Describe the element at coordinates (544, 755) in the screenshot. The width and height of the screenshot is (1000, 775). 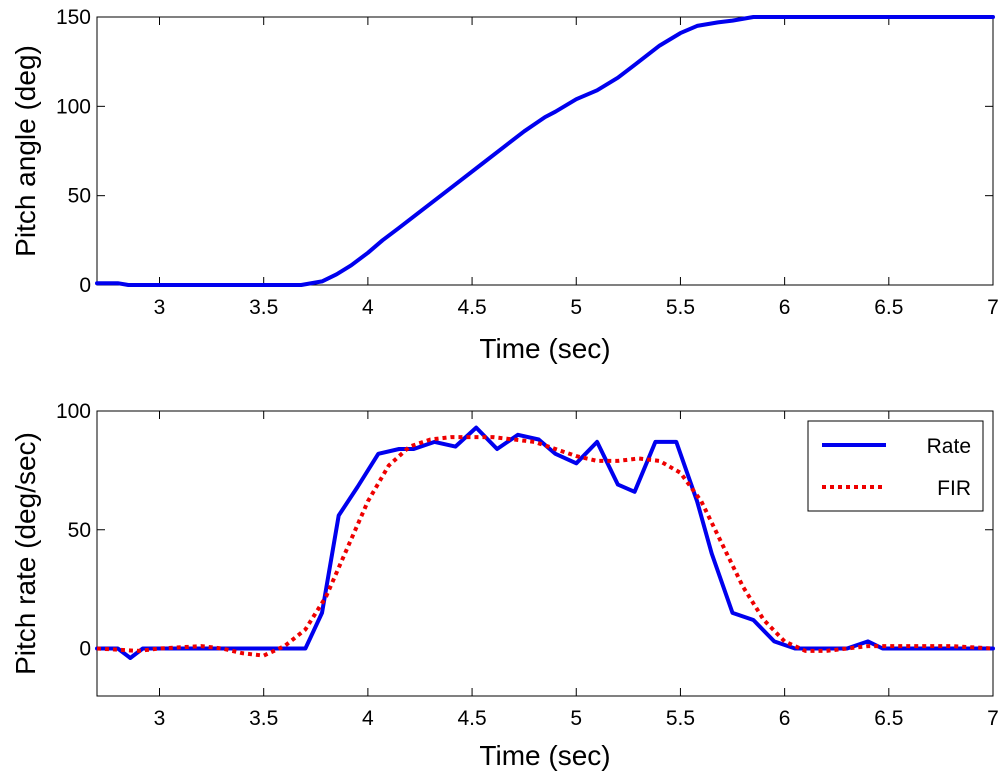
I see `pitch-rate-x-axis-label: Time (sec)` at that location.